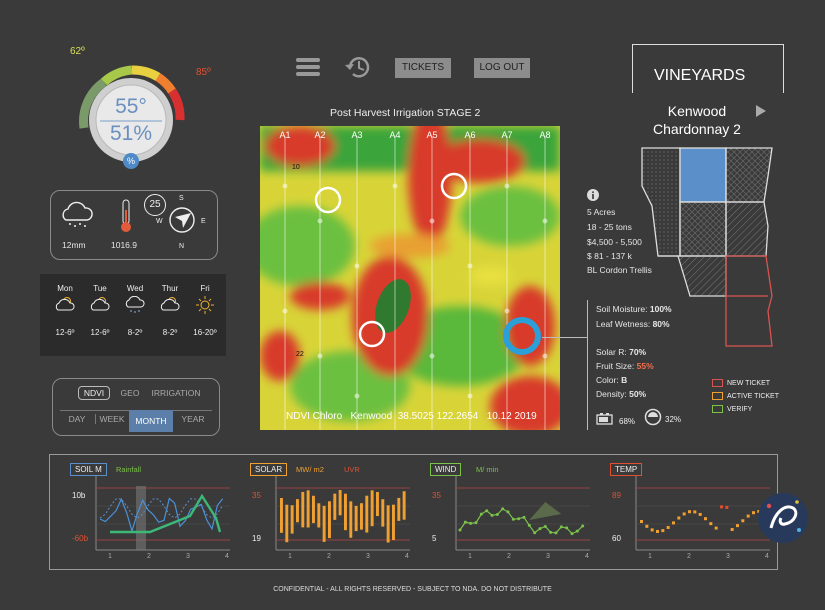  What do you see at coordinates (410, 137) in the screenshot?
I see `map-column-labels: A1 A2 A3 A4 A5 A6 A7 A8` at bounding box center [410, 137].